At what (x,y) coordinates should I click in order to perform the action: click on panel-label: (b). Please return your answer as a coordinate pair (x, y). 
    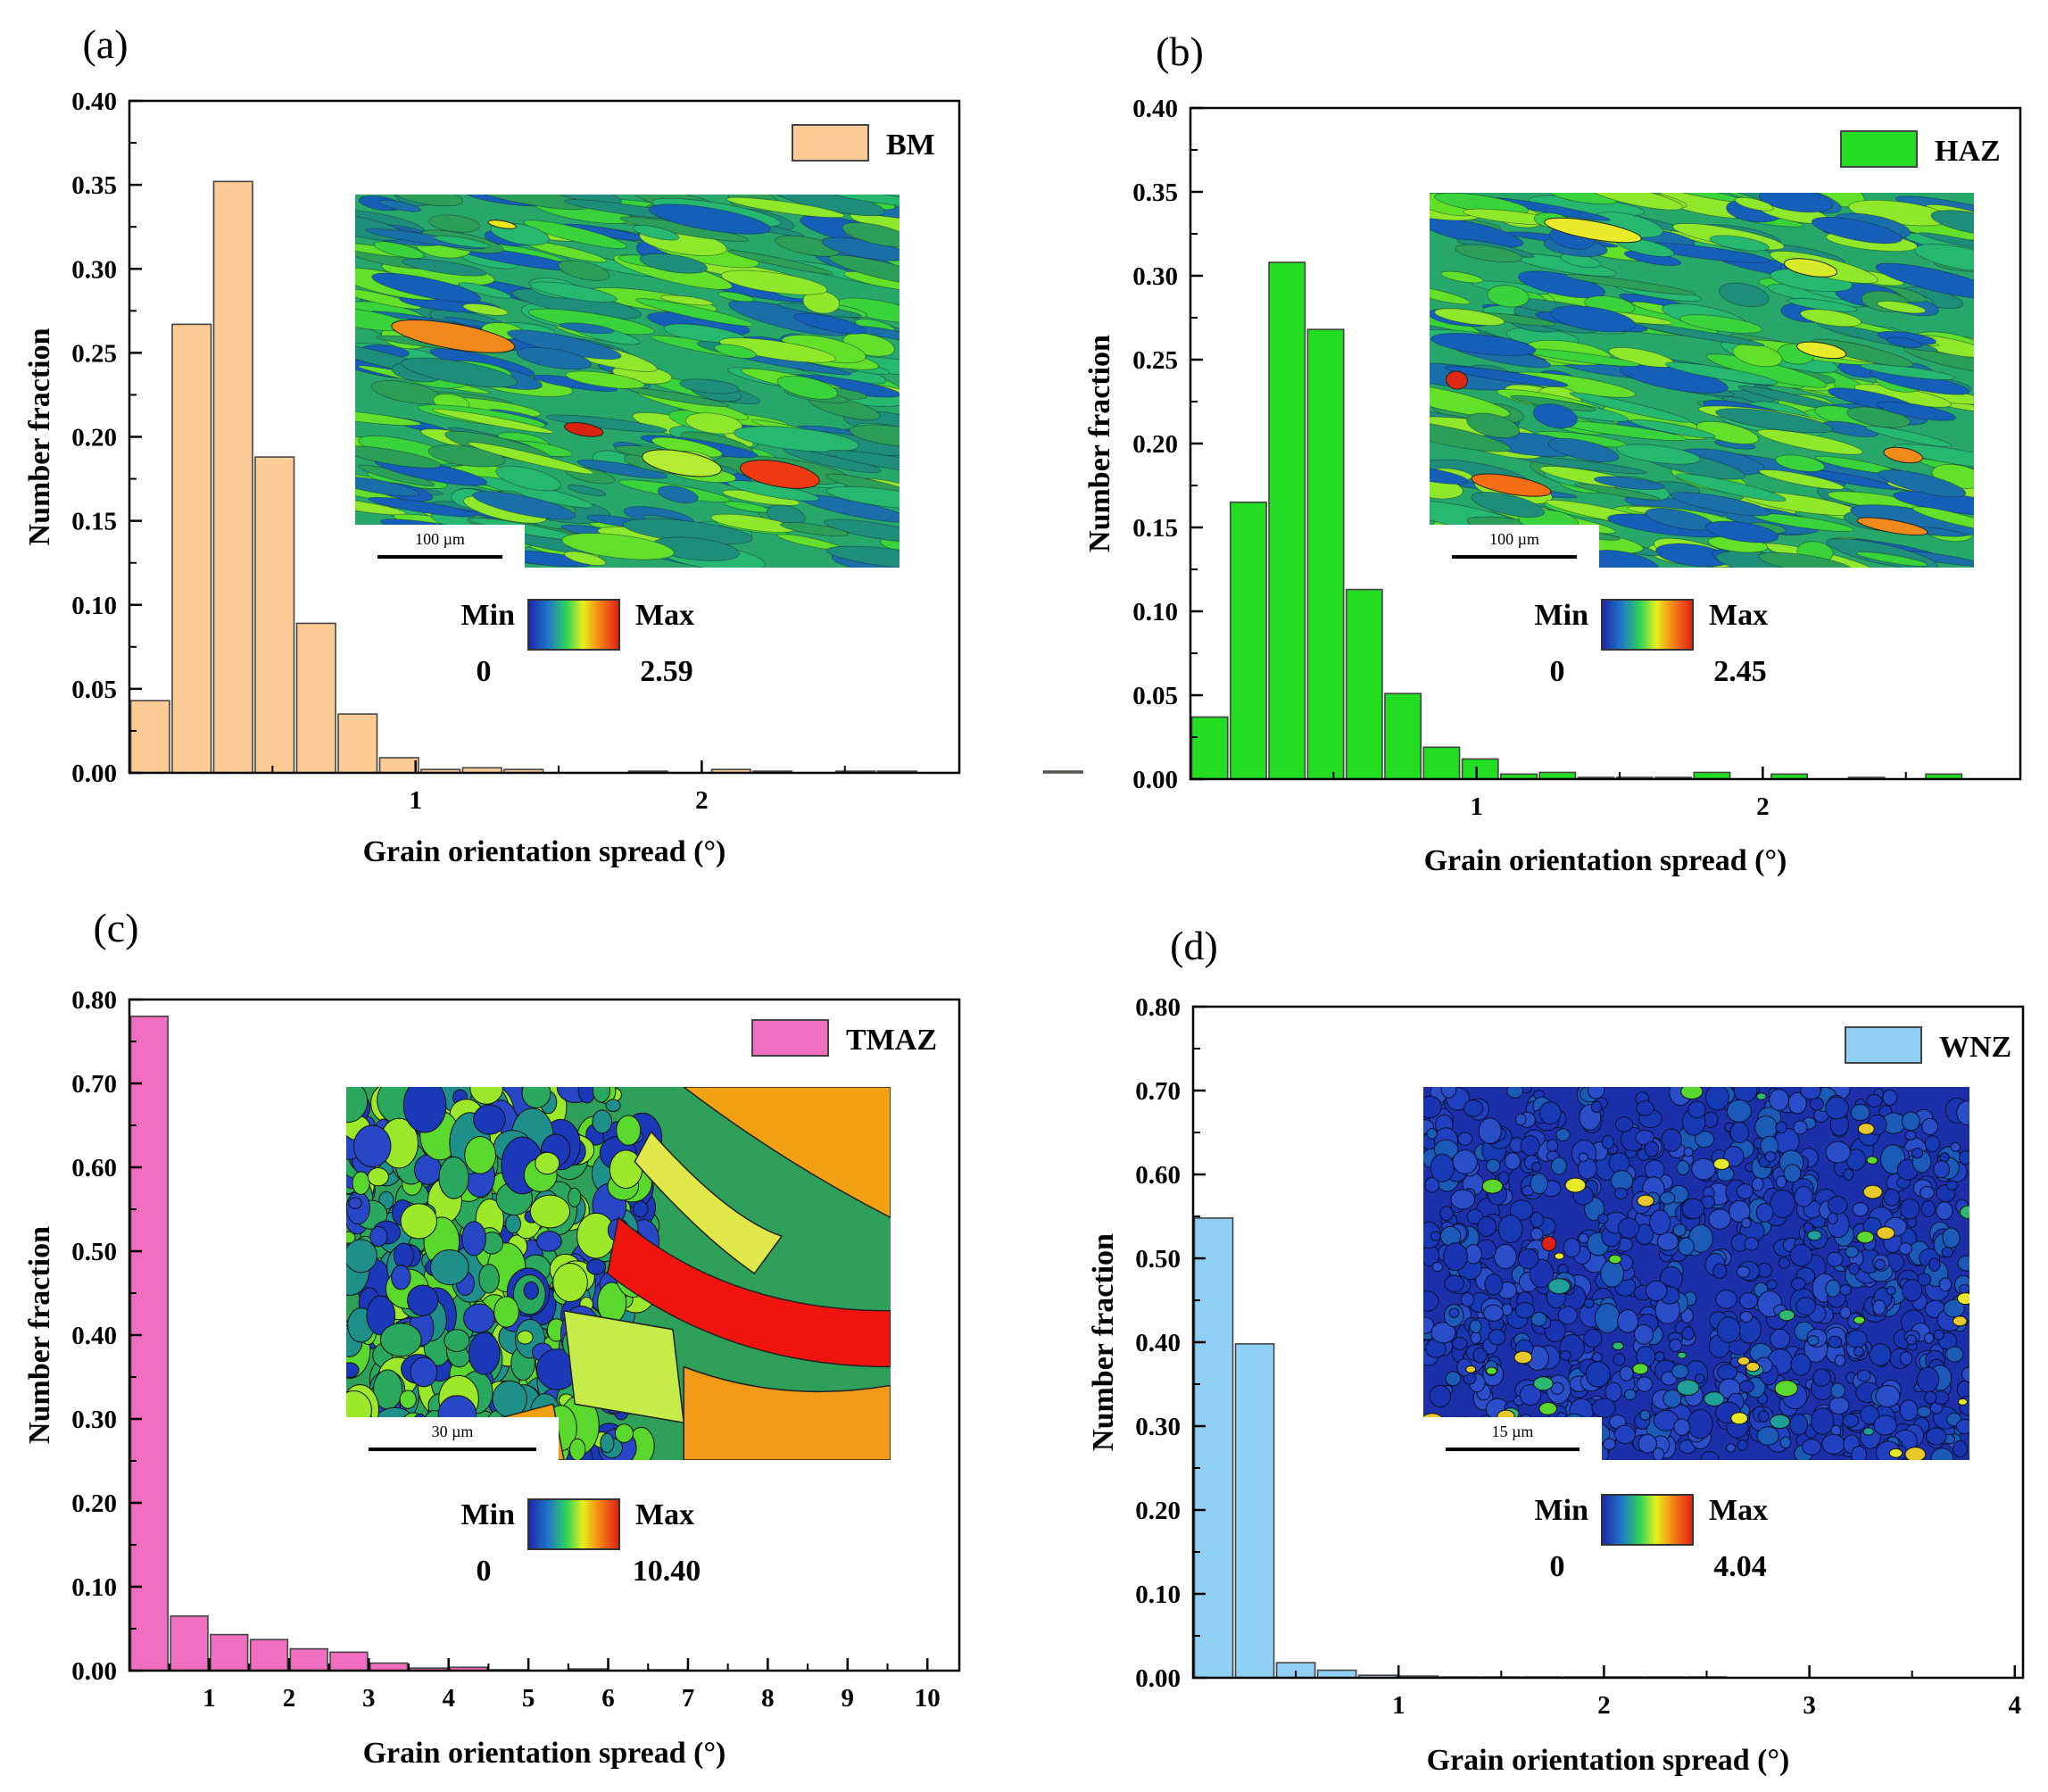
    Looking at the image, I should click on (1180, 51).